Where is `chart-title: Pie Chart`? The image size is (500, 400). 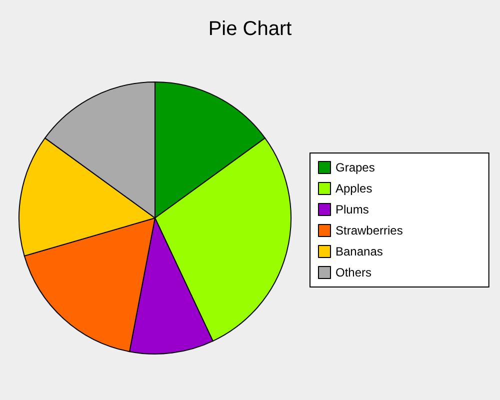 chart-title: Pie Chart is located at coordinates (250, 29).